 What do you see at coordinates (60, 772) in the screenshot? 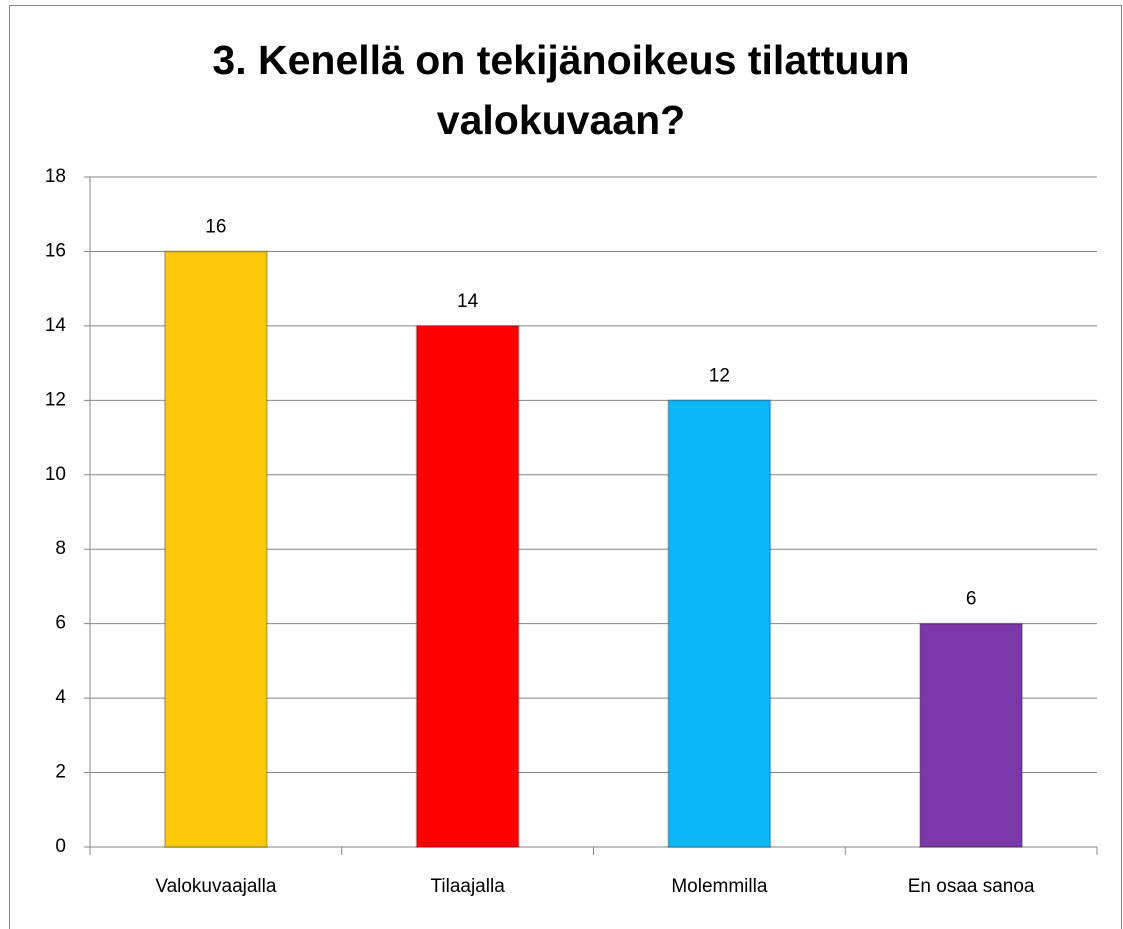
I see `y-tick-label: 2` at bounding box center [60, 772].